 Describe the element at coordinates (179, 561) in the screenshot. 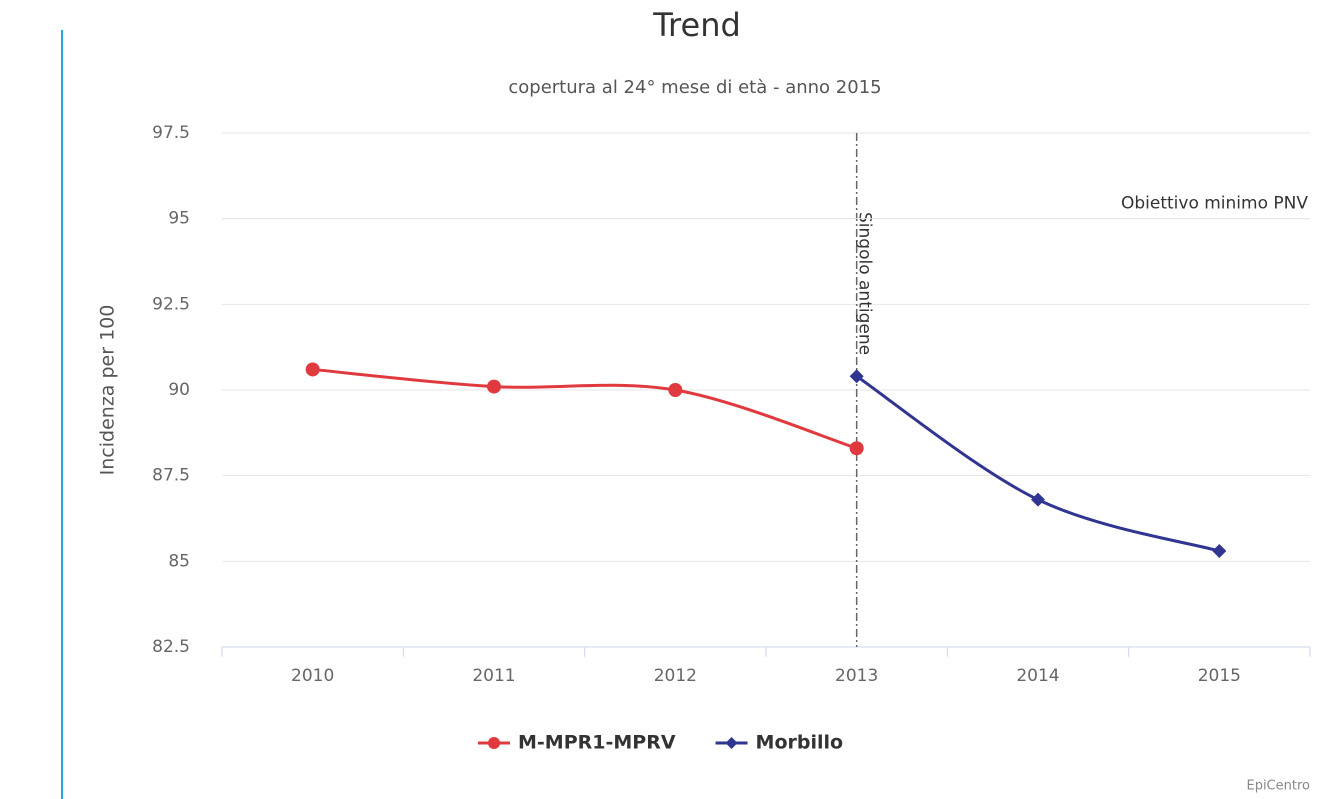

I see `y-tick-label: 85` at that location.